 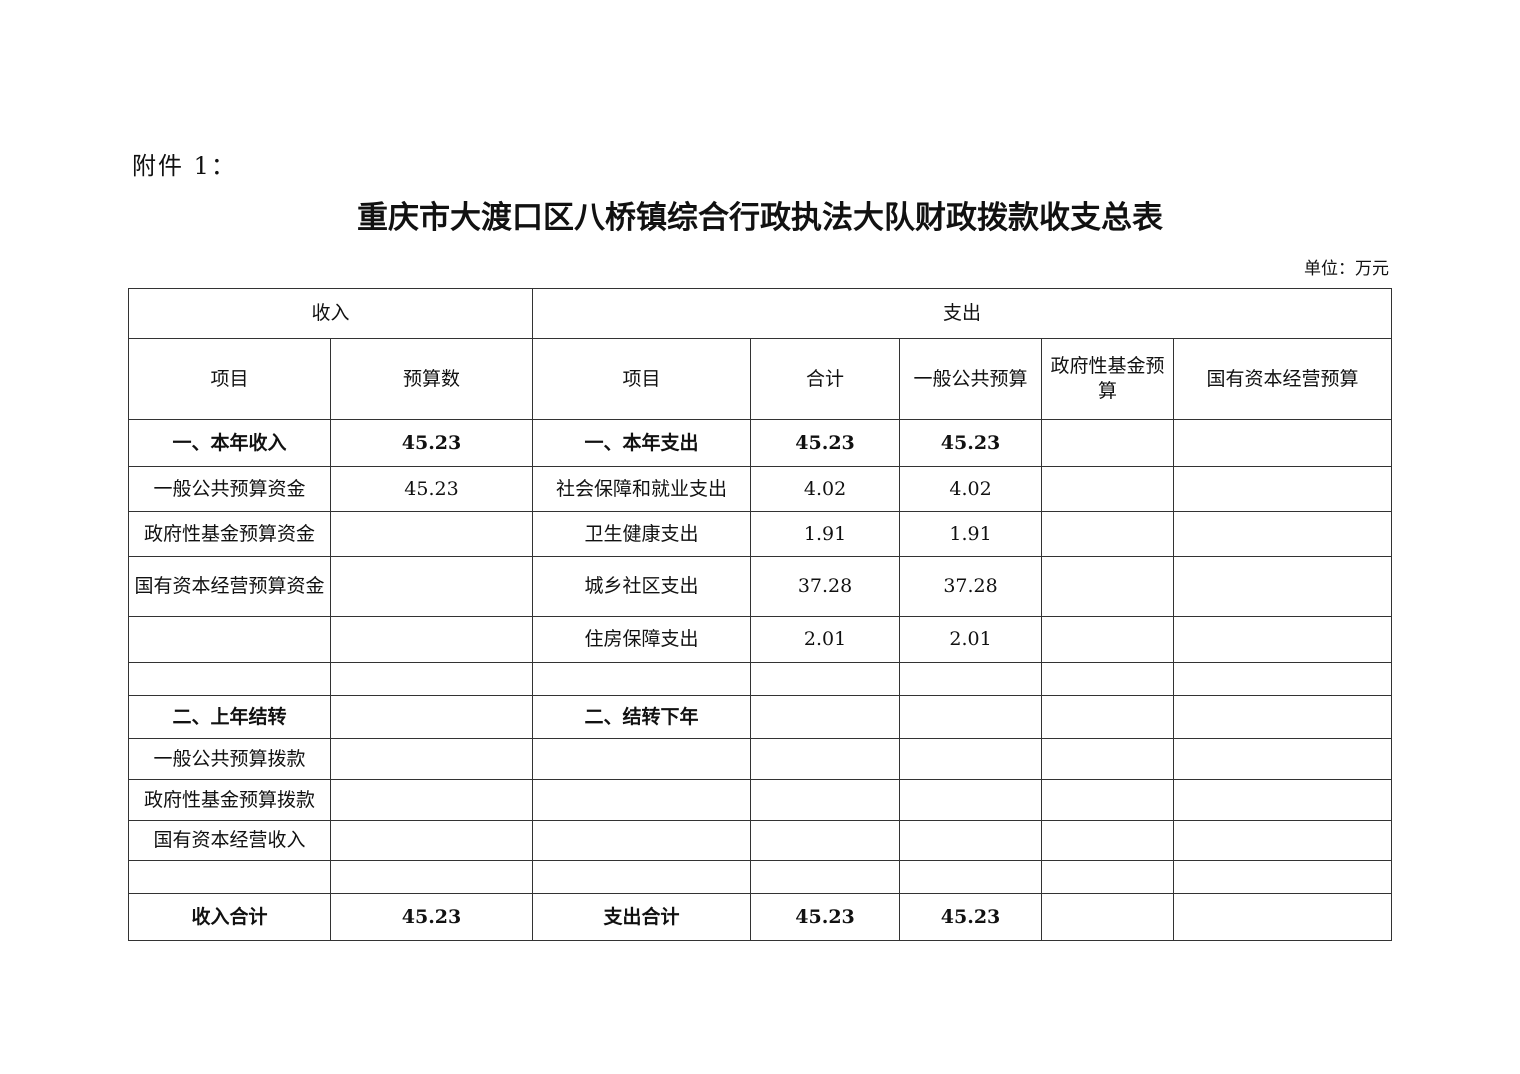 I want to click on cell-general-public-budget: 45.23, so click(x=971, y=917).